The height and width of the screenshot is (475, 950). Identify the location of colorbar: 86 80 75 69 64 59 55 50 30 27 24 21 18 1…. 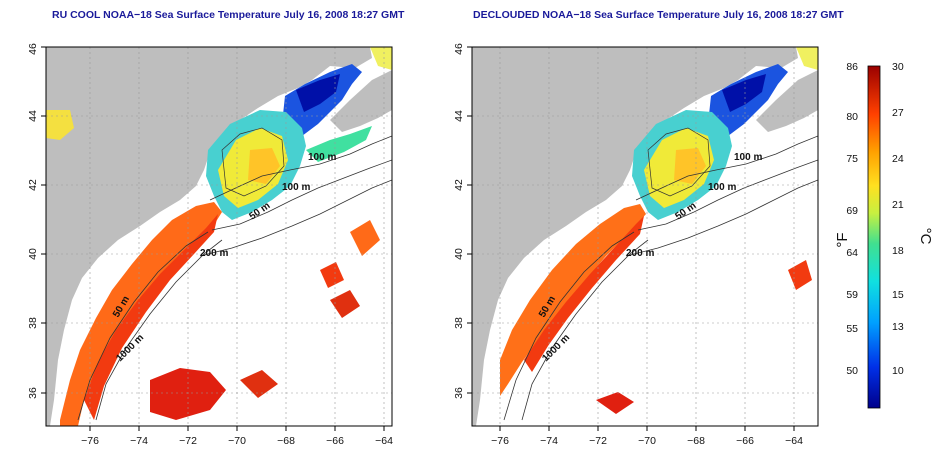
(884, 235).